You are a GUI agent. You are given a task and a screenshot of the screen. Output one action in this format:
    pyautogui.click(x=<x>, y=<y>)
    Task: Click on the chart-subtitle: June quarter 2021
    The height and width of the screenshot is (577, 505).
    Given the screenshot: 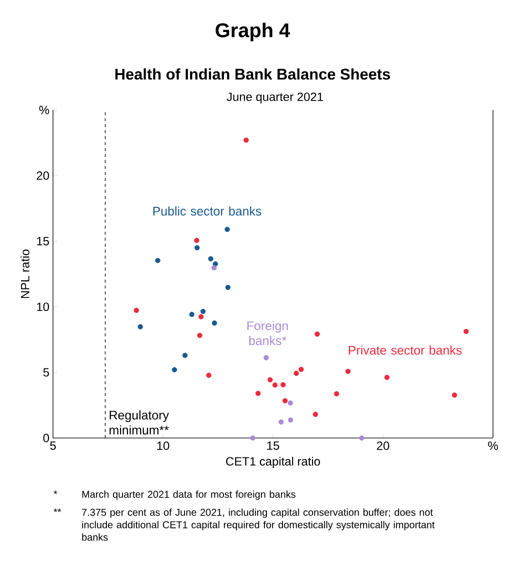 What is the action you would take?
    pyautogui.click(x=274, y=98)
    